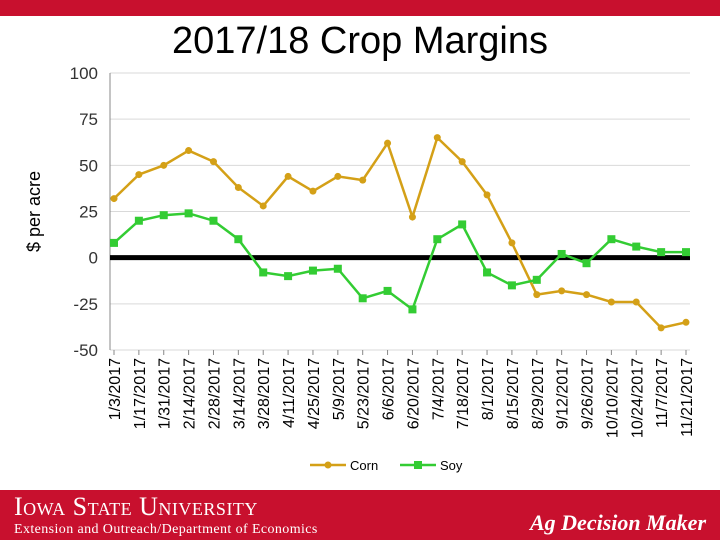 The height and width of the screenshot is (540, 720). I want to click on top-red-bar, so click(360, 8).